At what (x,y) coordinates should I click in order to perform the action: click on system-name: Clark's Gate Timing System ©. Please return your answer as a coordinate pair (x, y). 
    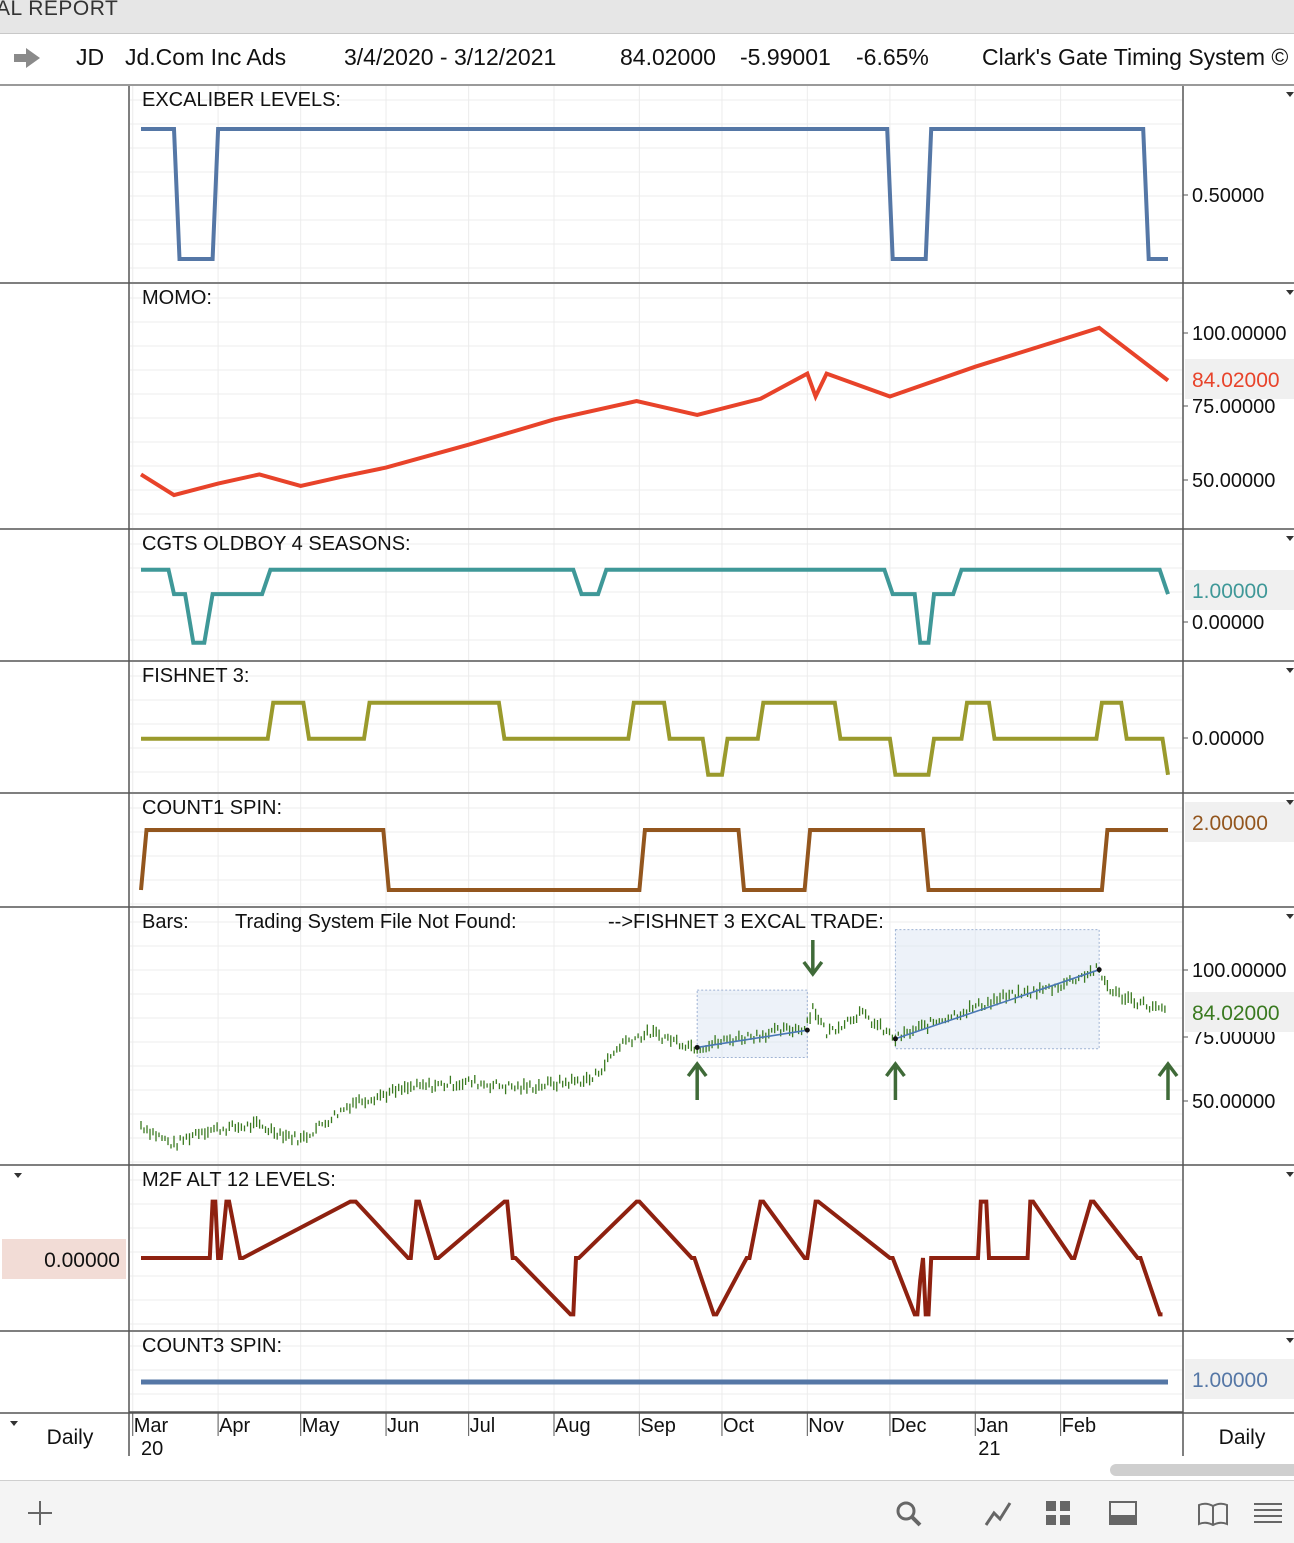
    Looking at the image, I should click on (1135, 57).